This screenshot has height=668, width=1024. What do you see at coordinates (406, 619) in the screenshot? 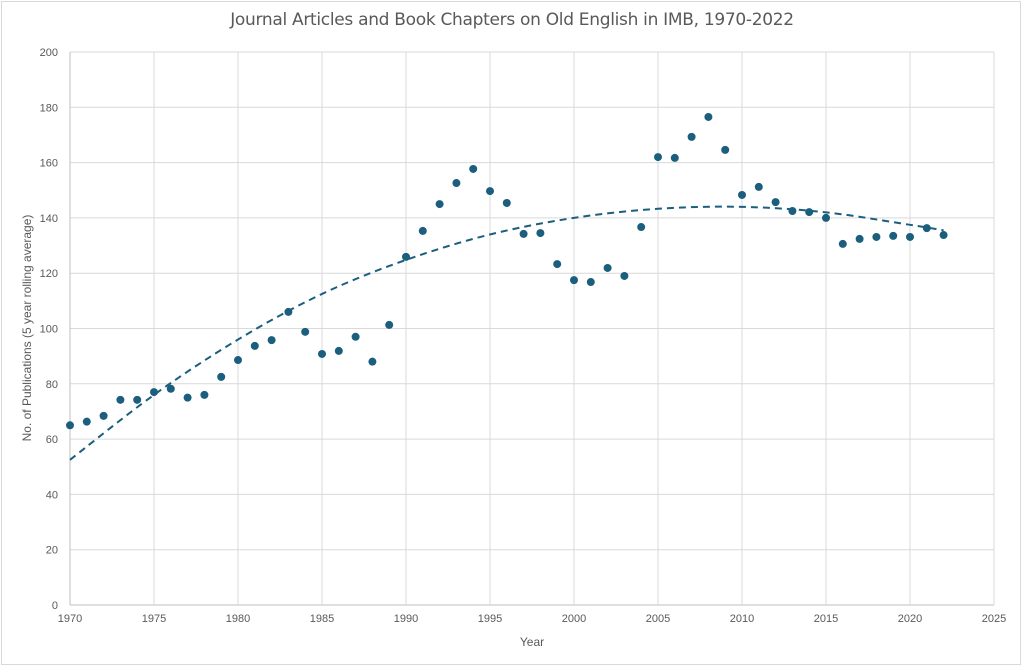
I see `x-tick-label: 1990` at bounding box center [406, 619].